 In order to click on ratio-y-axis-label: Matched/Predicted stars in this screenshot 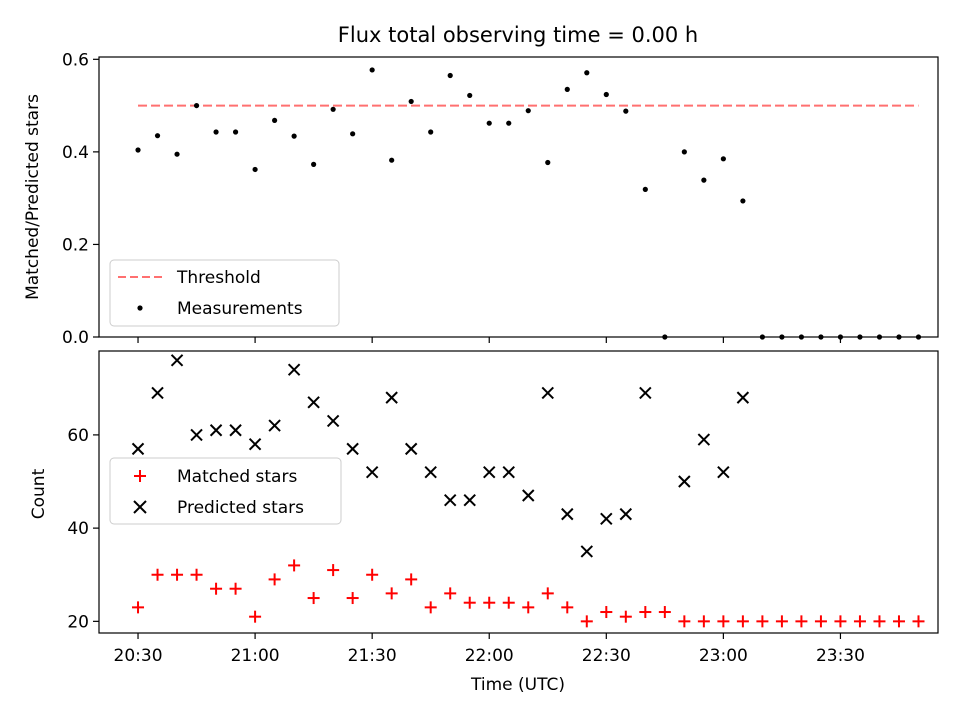, I will do `click(33, 197)`.